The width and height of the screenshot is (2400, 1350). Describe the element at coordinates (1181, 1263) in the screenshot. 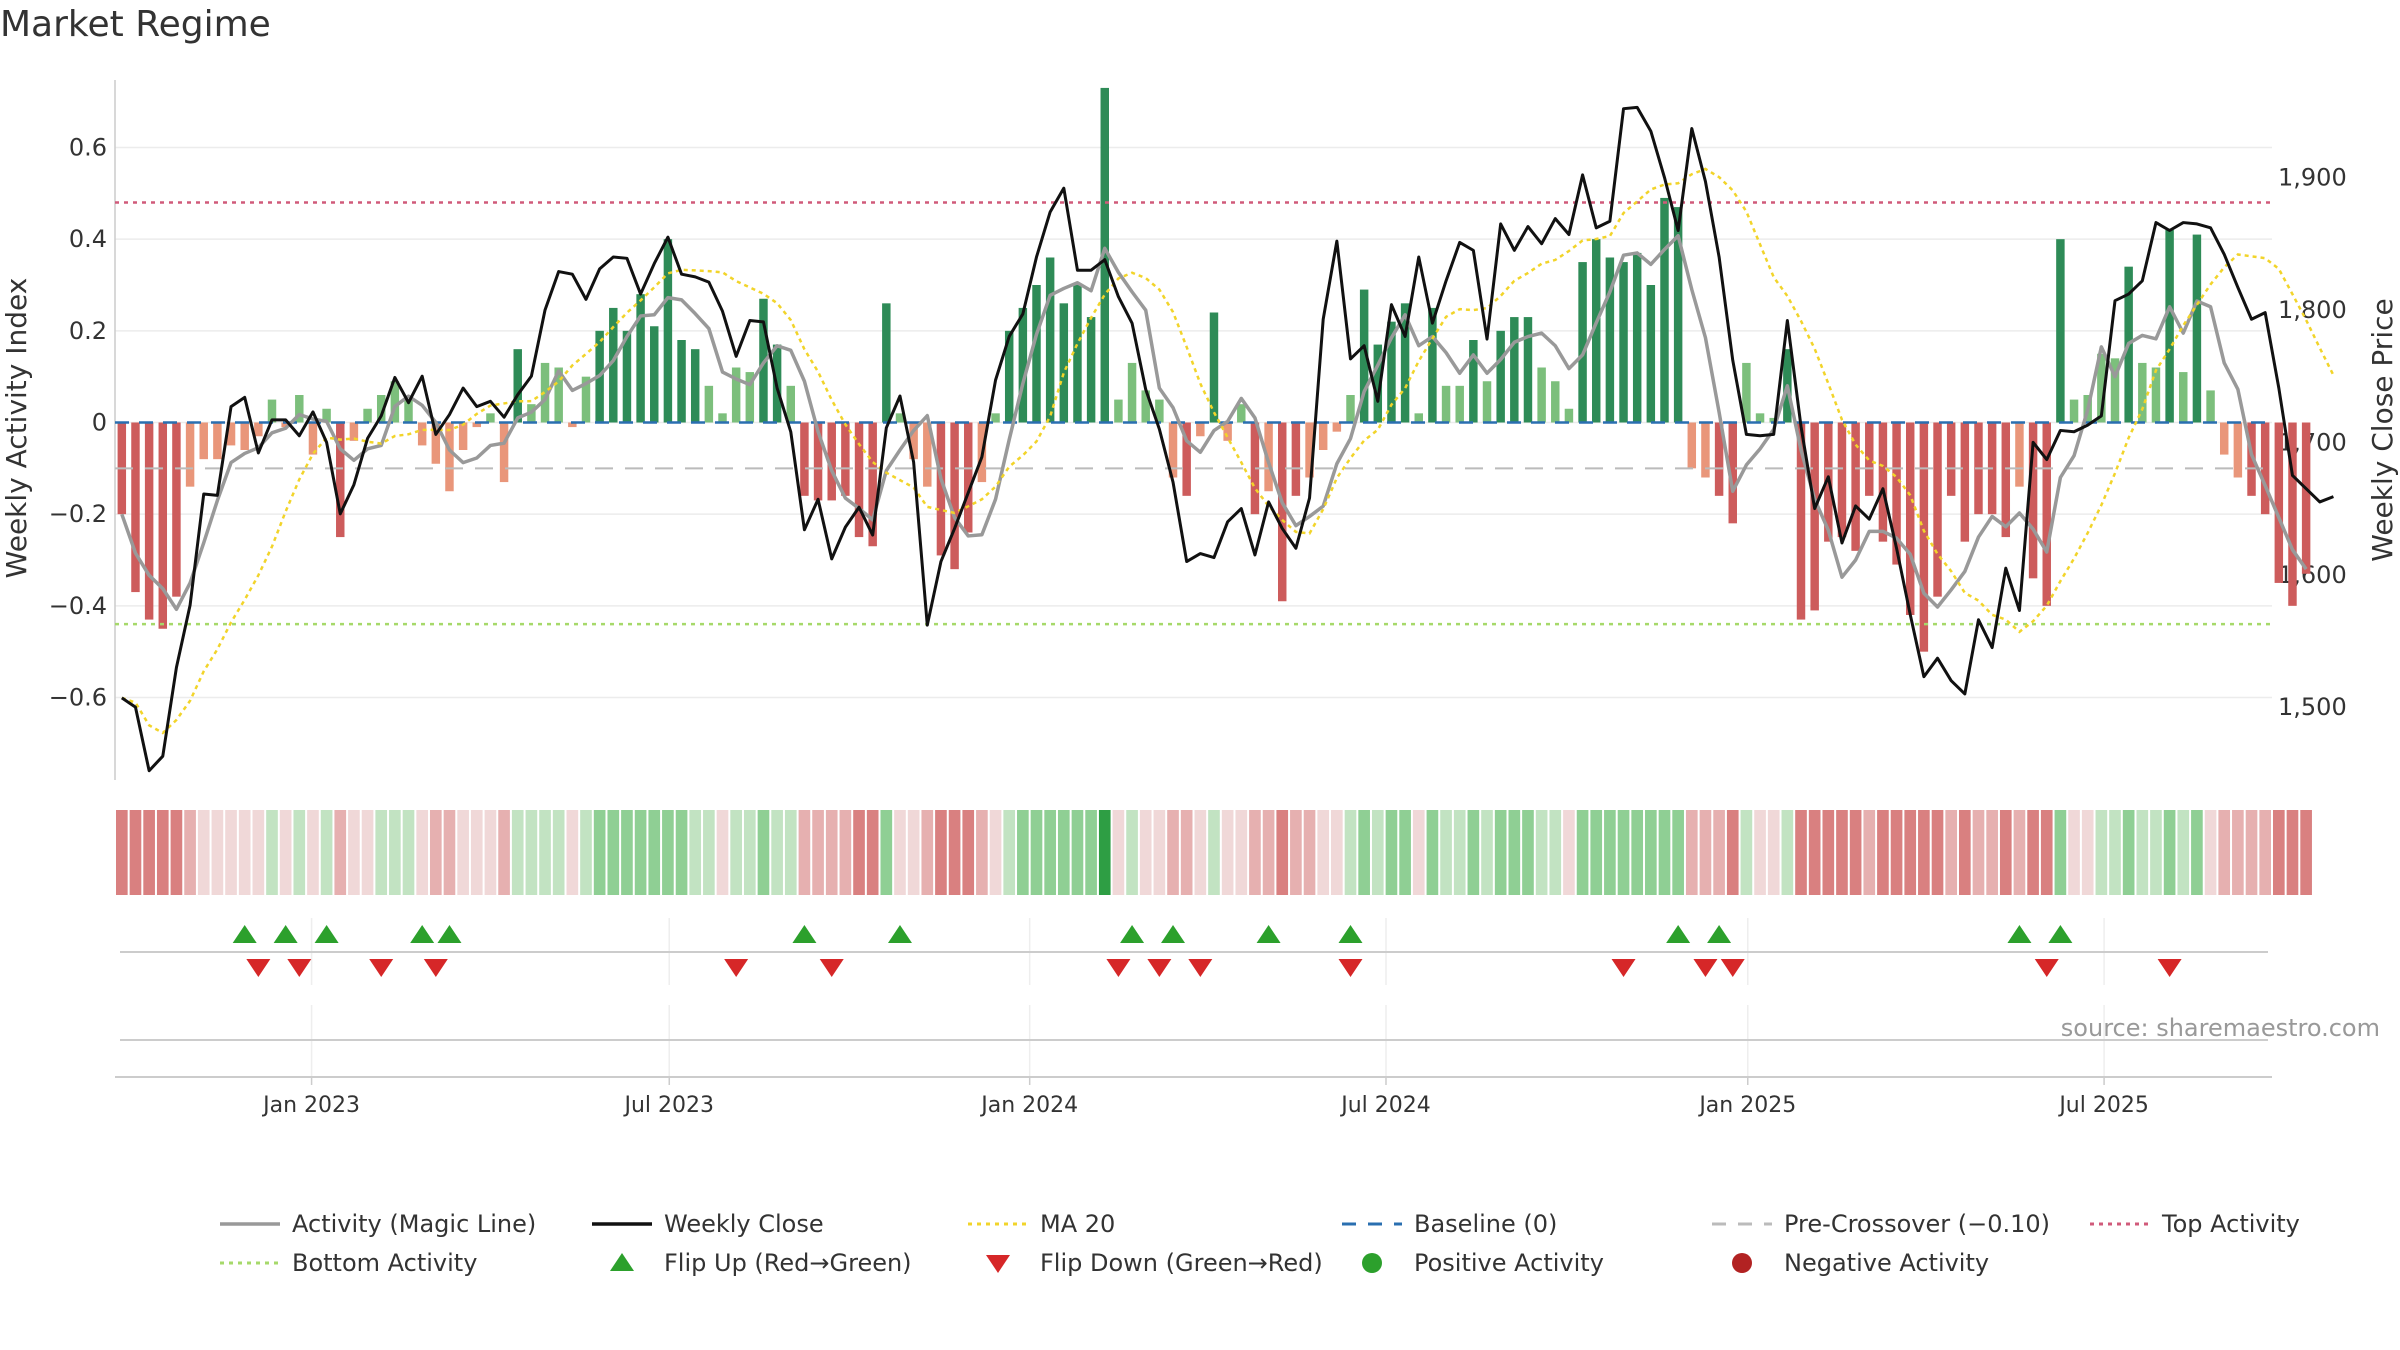

I see `legend-label: Flip Down (Green→Red)` at that location.